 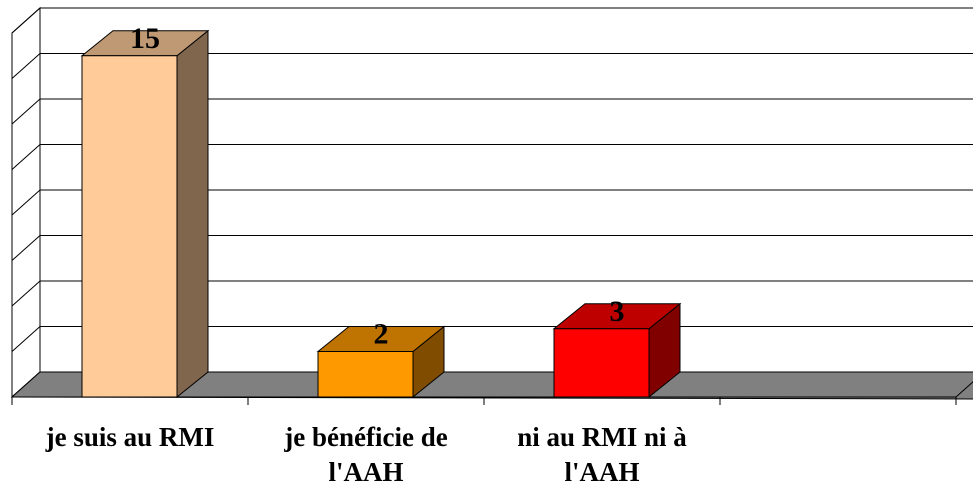 I want to click on data-label: 2, so click(x=381, y=334).